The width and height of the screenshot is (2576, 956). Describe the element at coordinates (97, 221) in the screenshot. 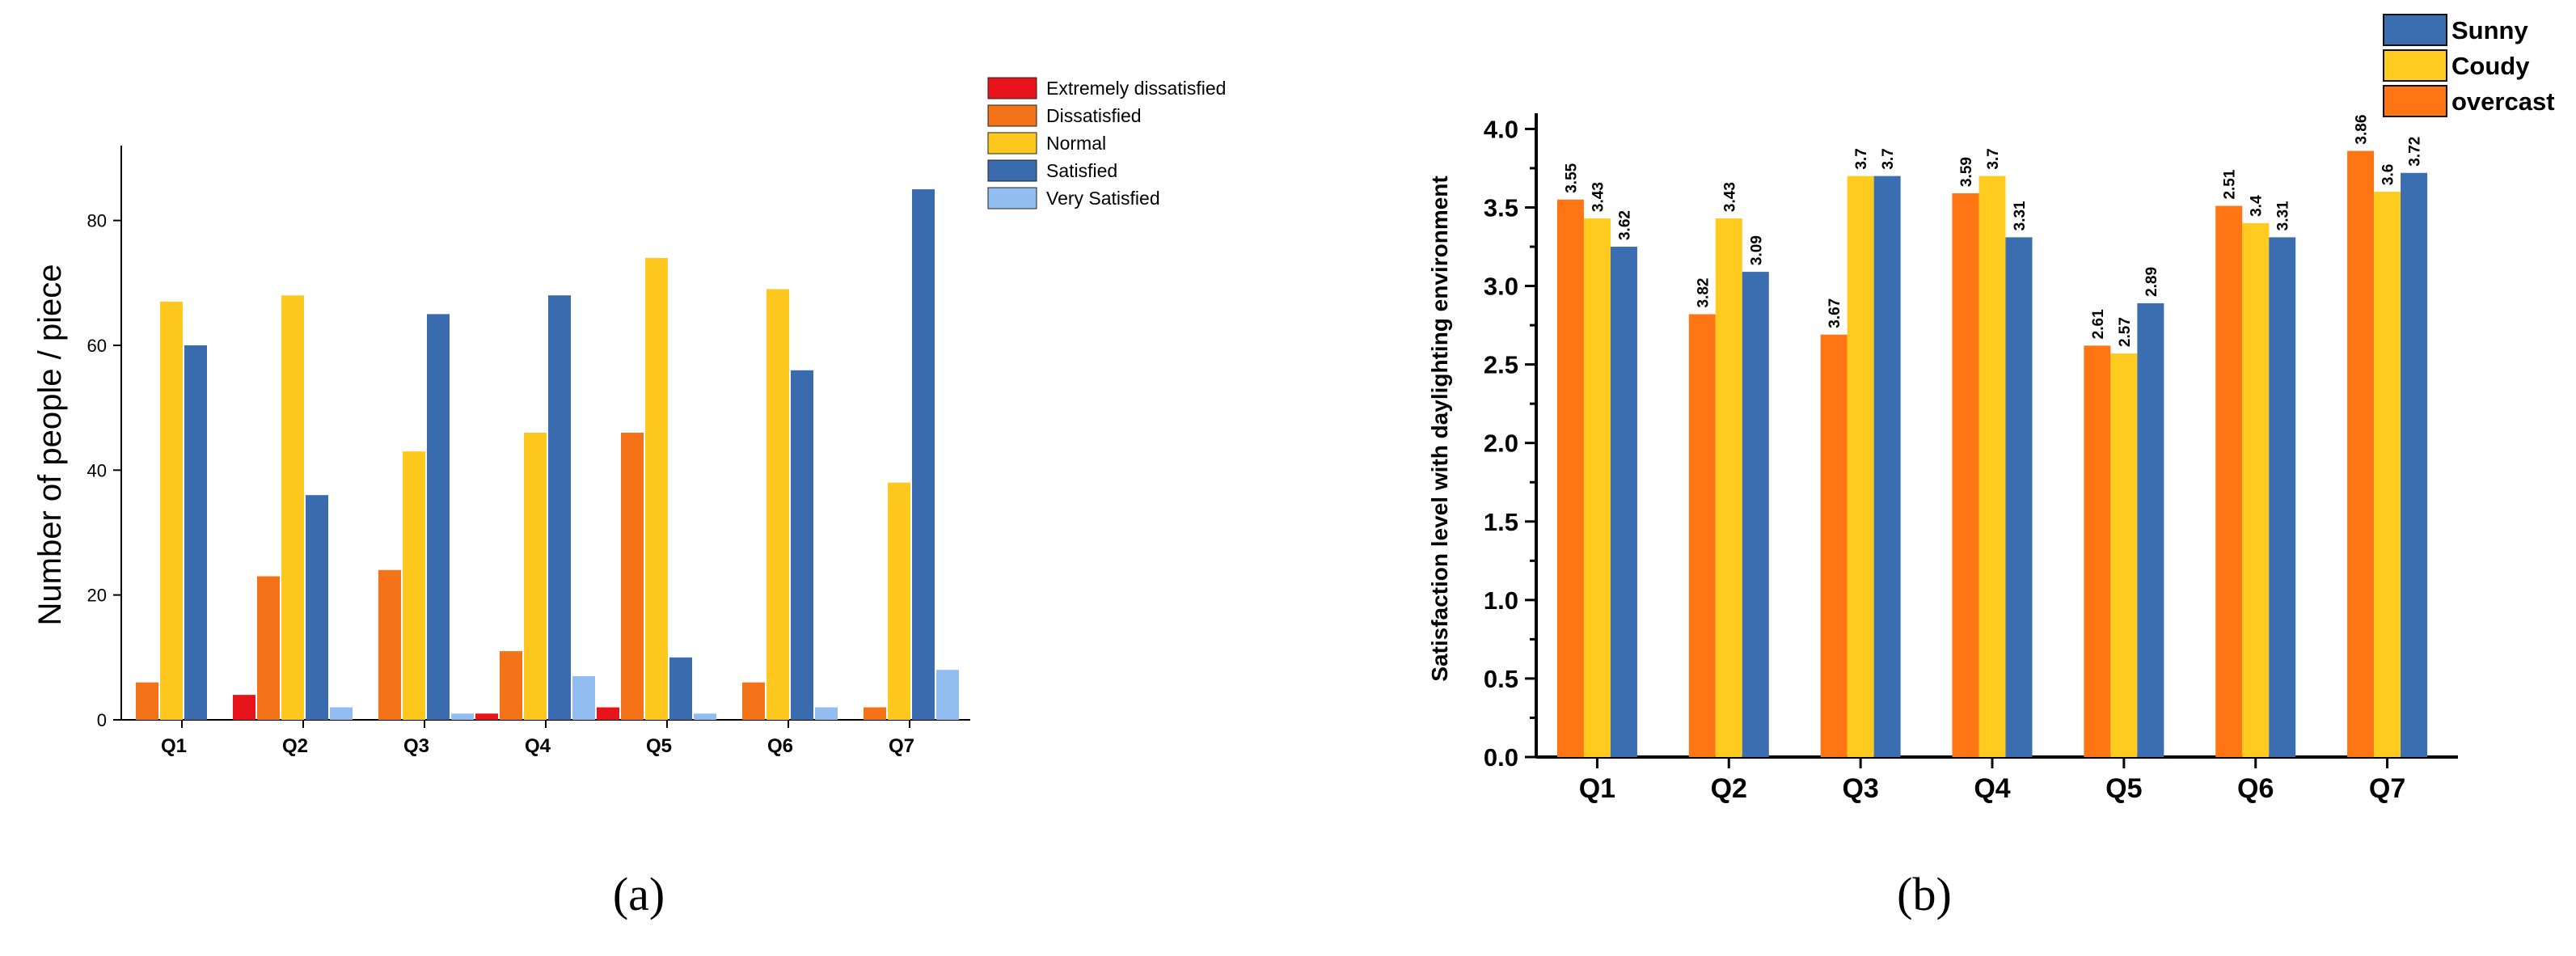

I see `y-tick-label-a: 80` at that location.